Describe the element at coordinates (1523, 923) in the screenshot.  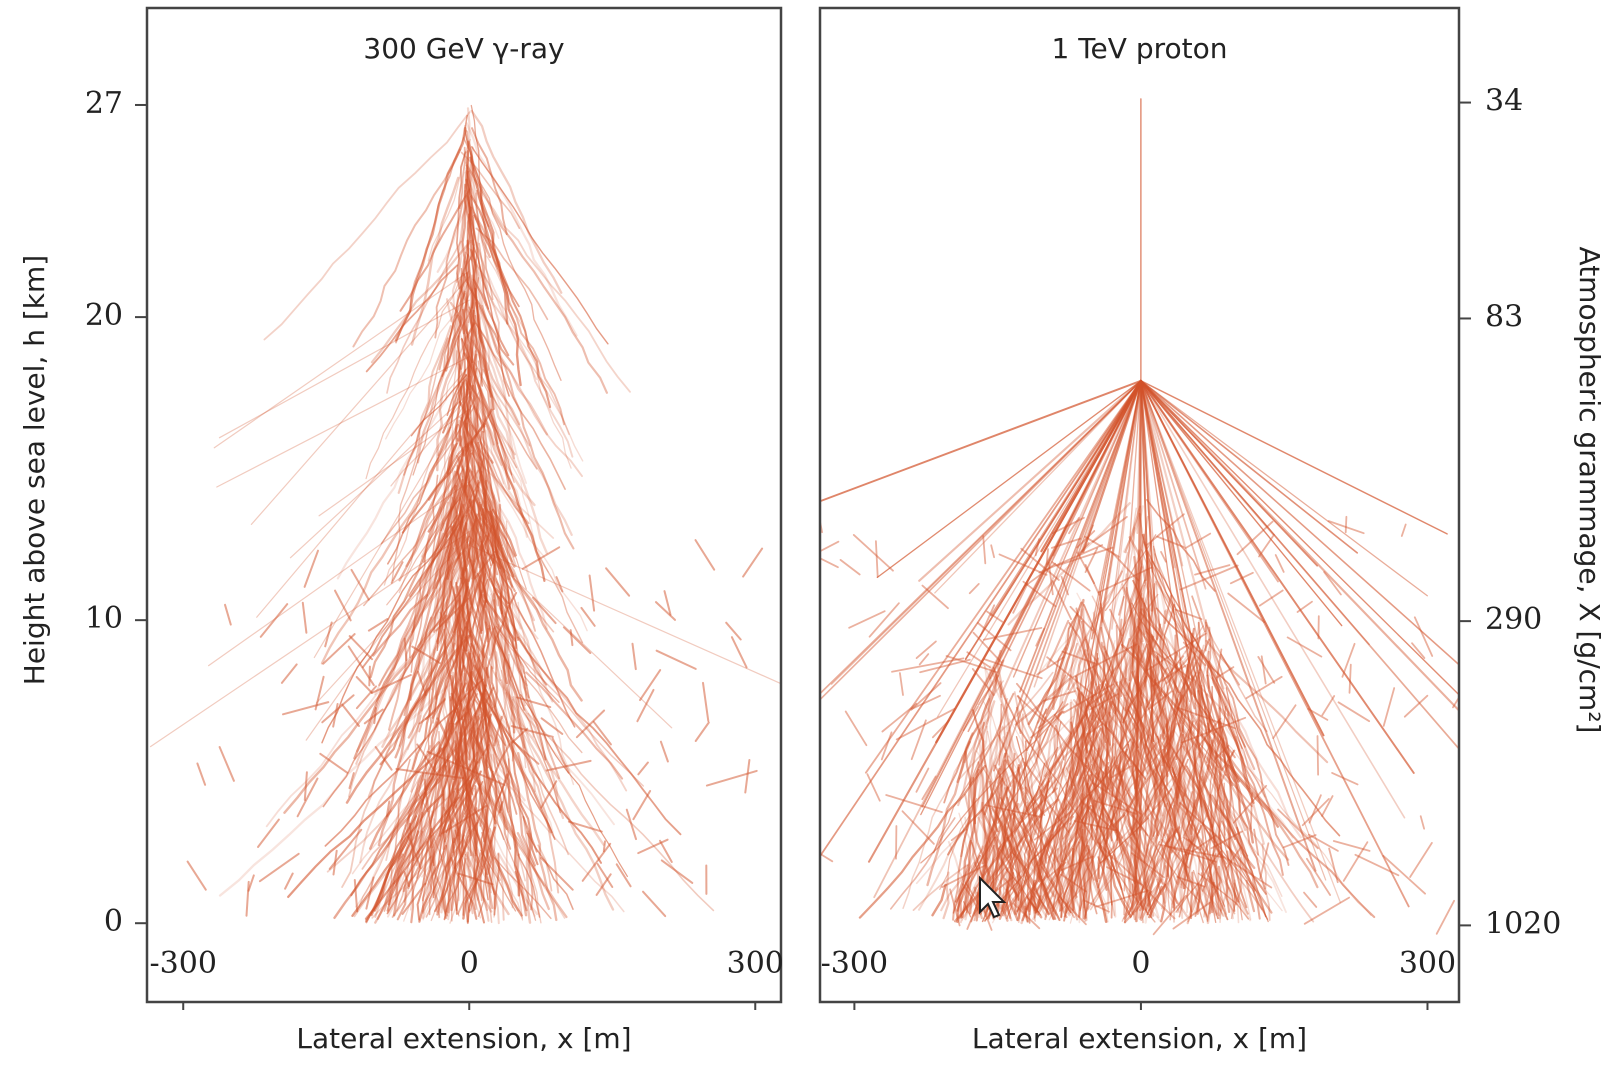
I see `y2-tick-label: 1020` at that location.